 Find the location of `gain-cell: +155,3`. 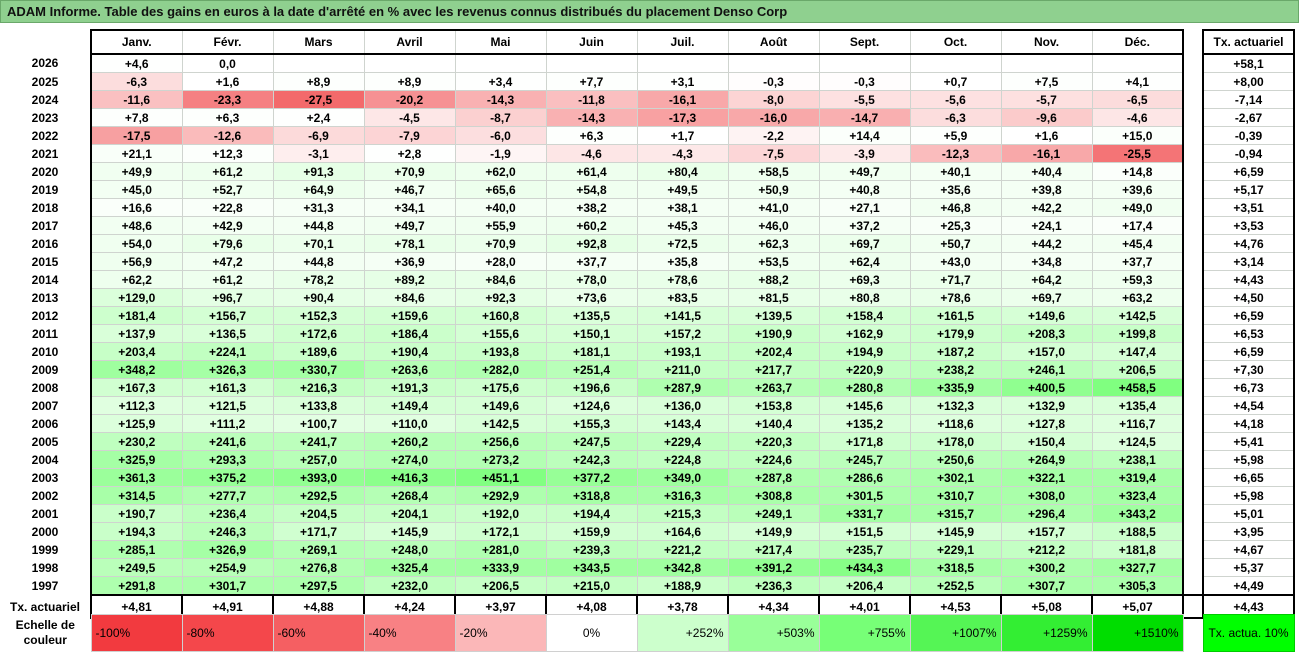

gain-cell: +155,3 is located at coordinates (591, 423).